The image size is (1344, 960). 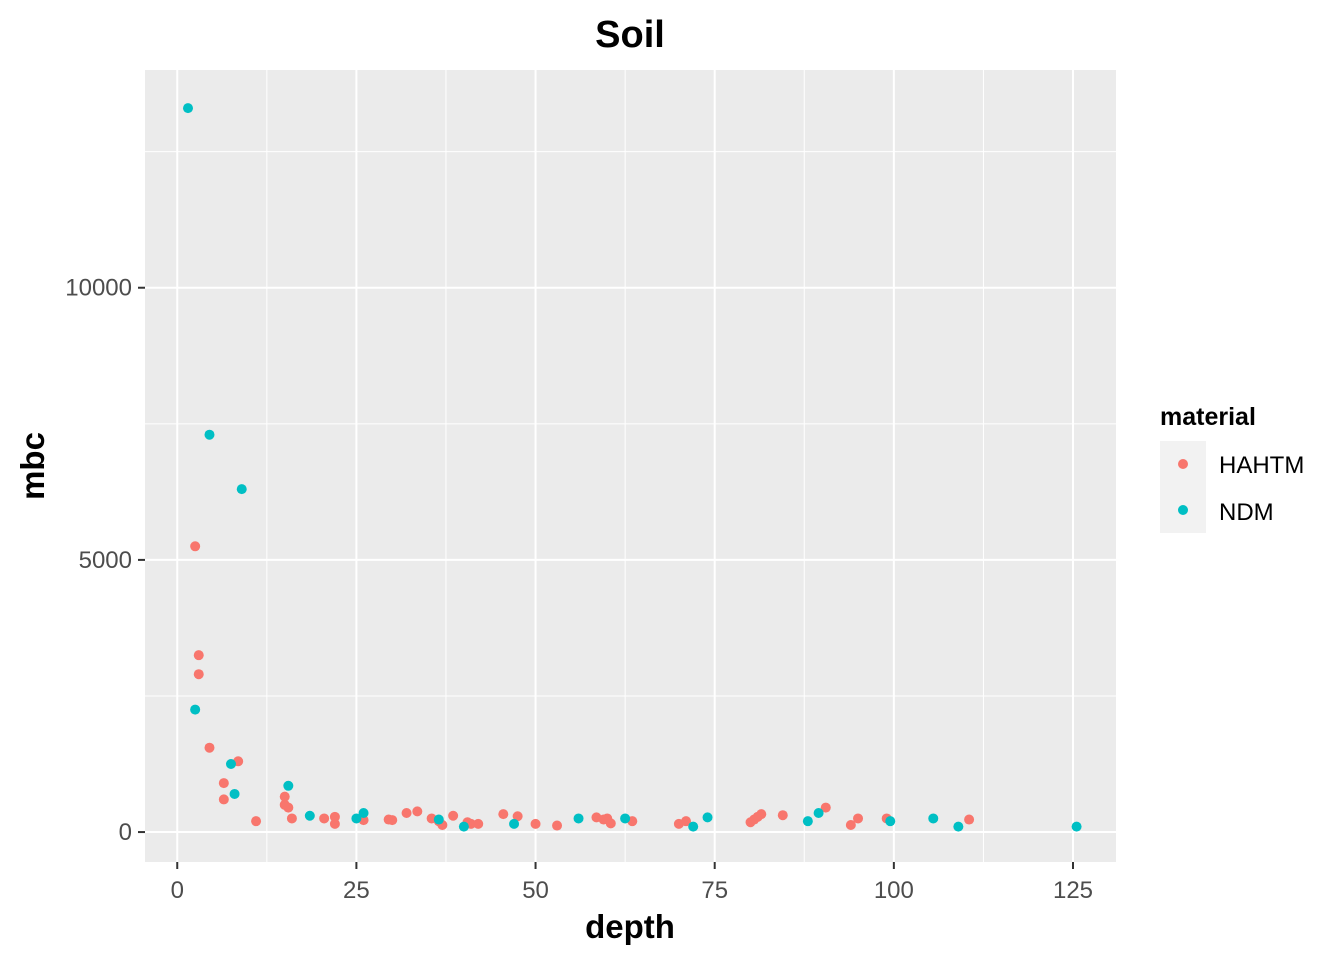 I want to click on legend-title: material, so click(x=1208, y=417).